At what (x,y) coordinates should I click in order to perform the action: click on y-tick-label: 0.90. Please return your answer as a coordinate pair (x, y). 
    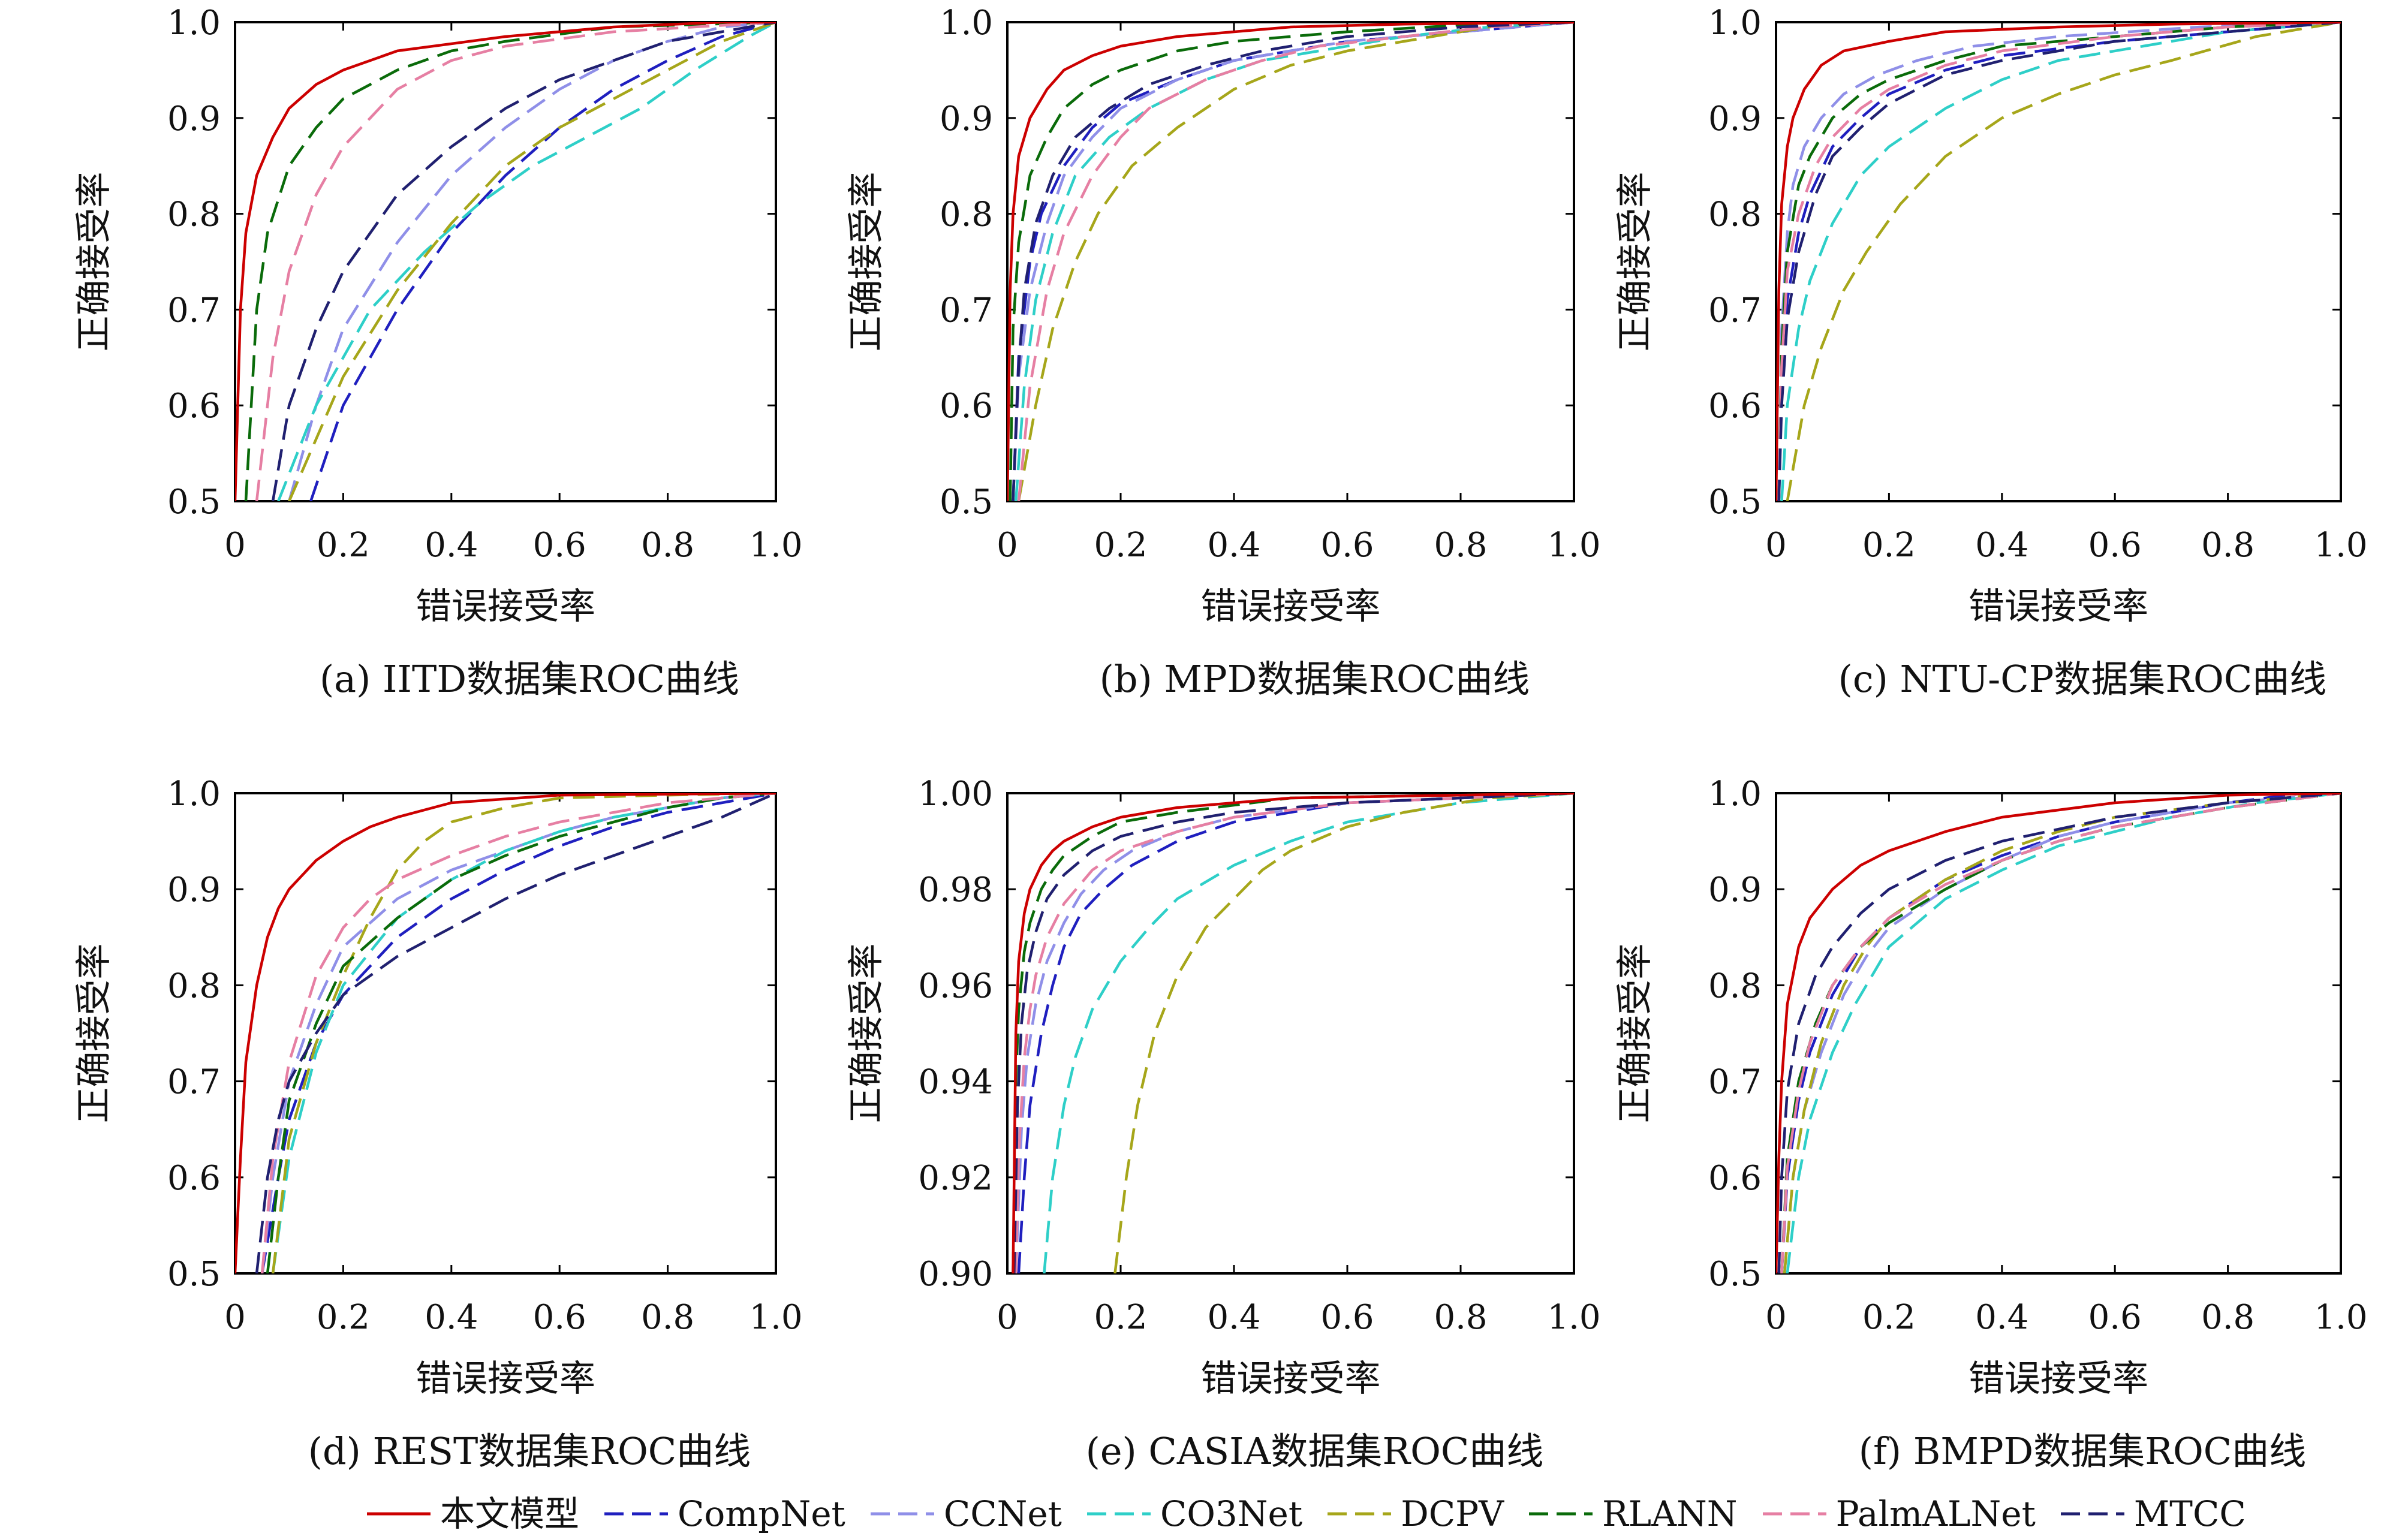
    Looking at the image, I should click on (956, 1274).